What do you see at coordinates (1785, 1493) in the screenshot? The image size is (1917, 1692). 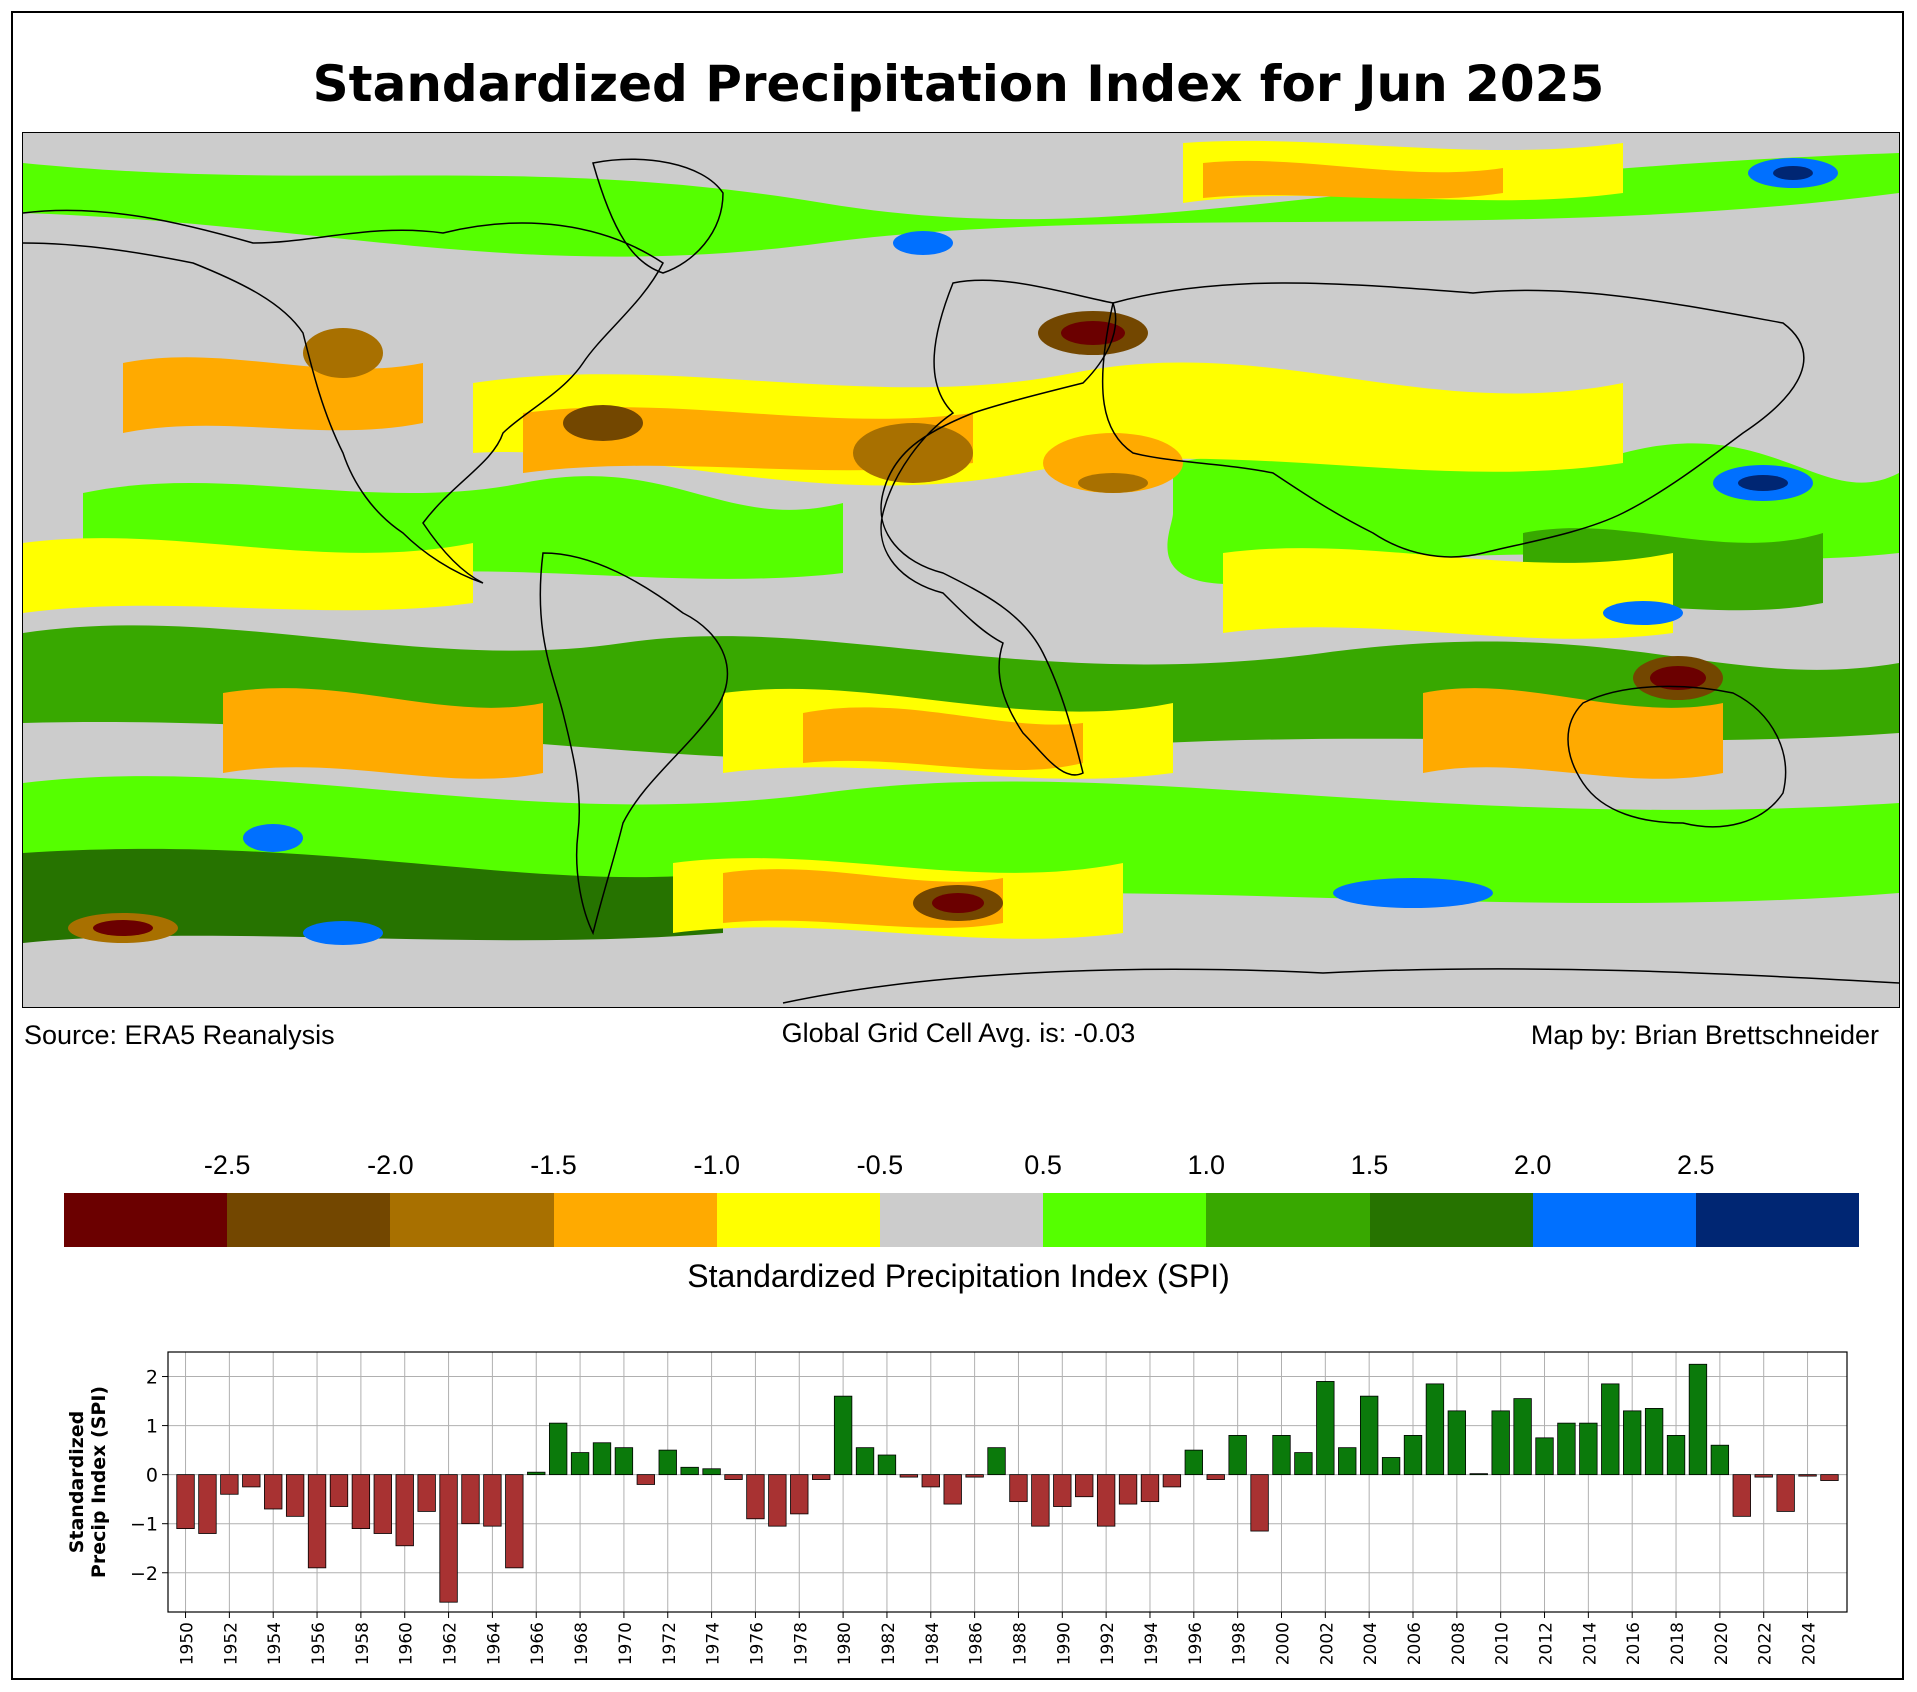 I see `bar-2023` at bounding box center [1785, 1493].